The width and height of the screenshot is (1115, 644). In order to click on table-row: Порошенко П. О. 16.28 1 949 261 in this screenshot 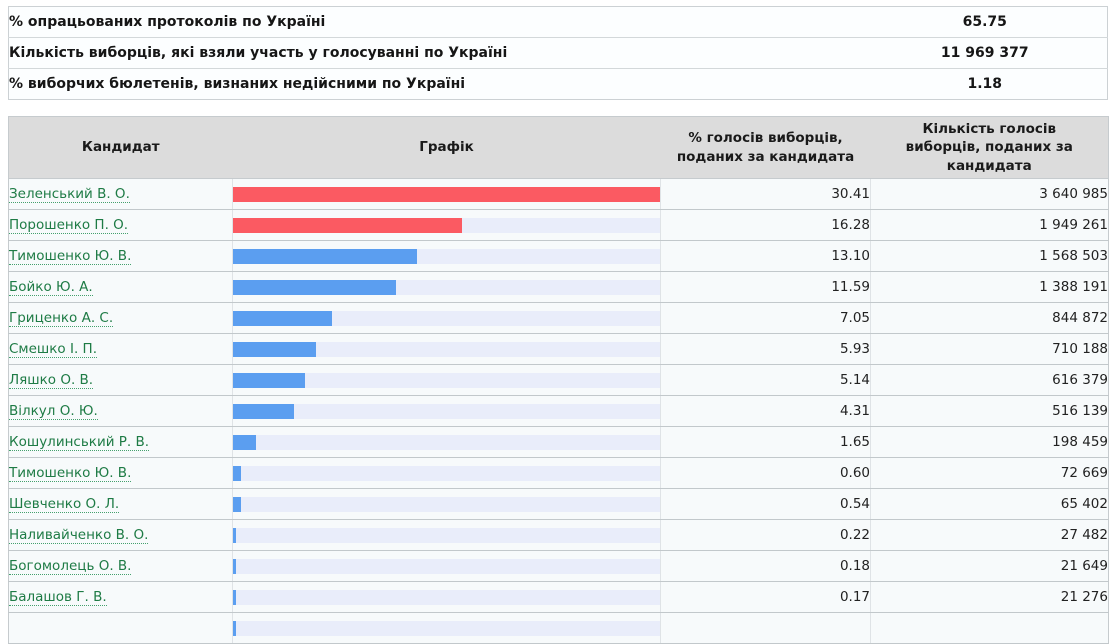, I will do `click(558, 225)`.